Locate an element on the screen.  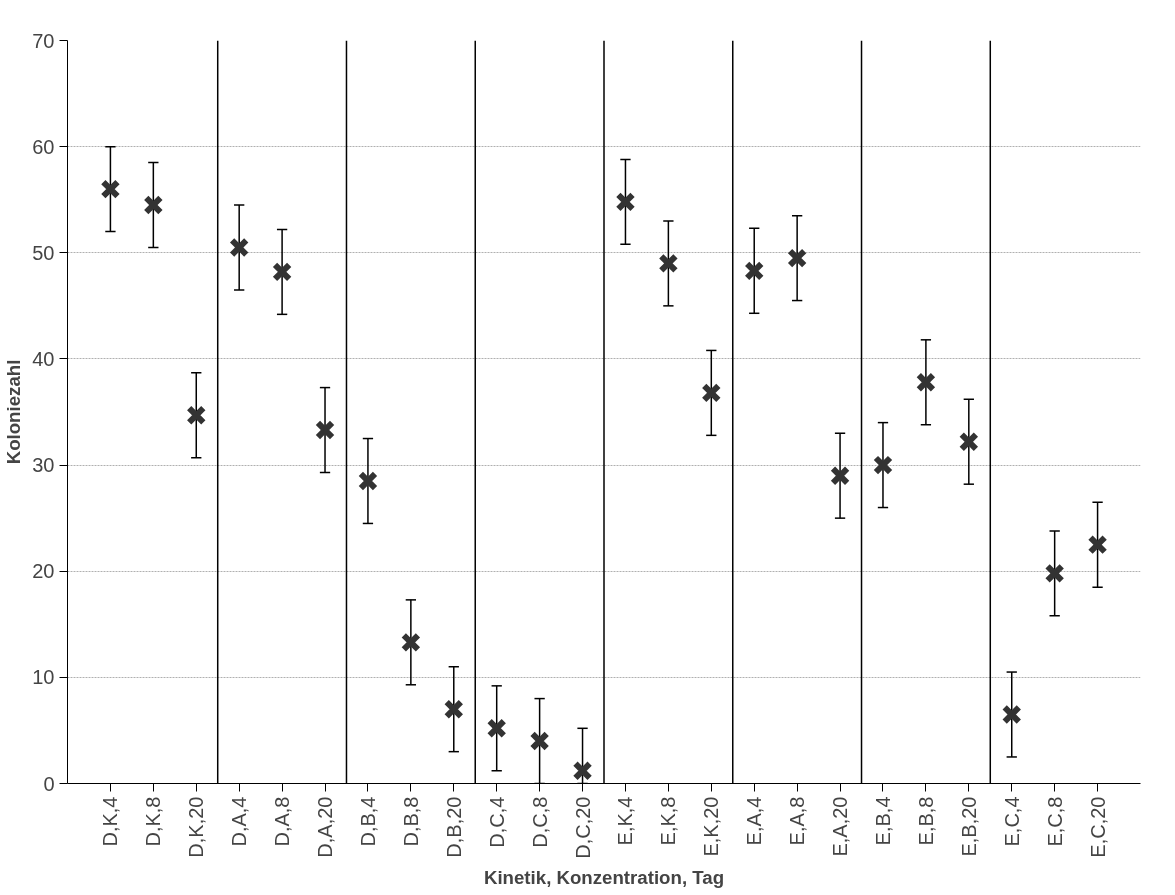
x-tick-label: D,B,8 is located at coordinates (410, 821).